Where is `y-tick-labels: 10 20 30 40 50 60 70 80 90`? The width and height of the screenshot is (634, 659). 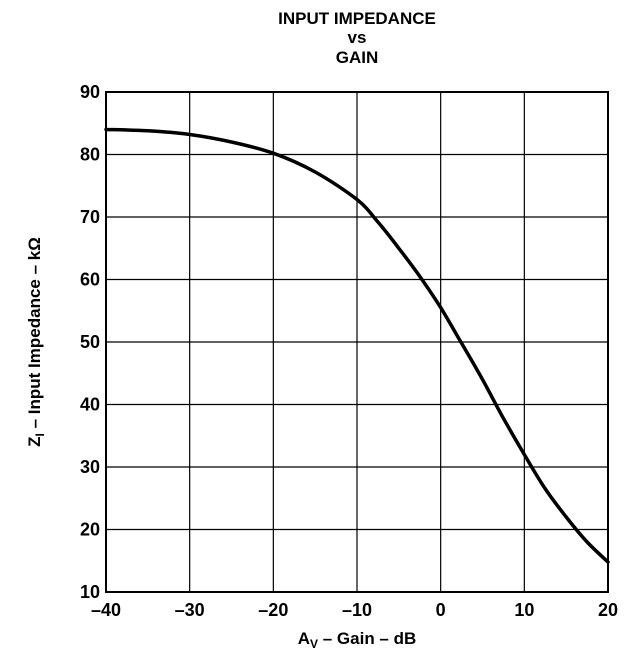 y-tick-labels: 10 20 30 40 50 60 70 80 90 is located at coordinates (90, 342).